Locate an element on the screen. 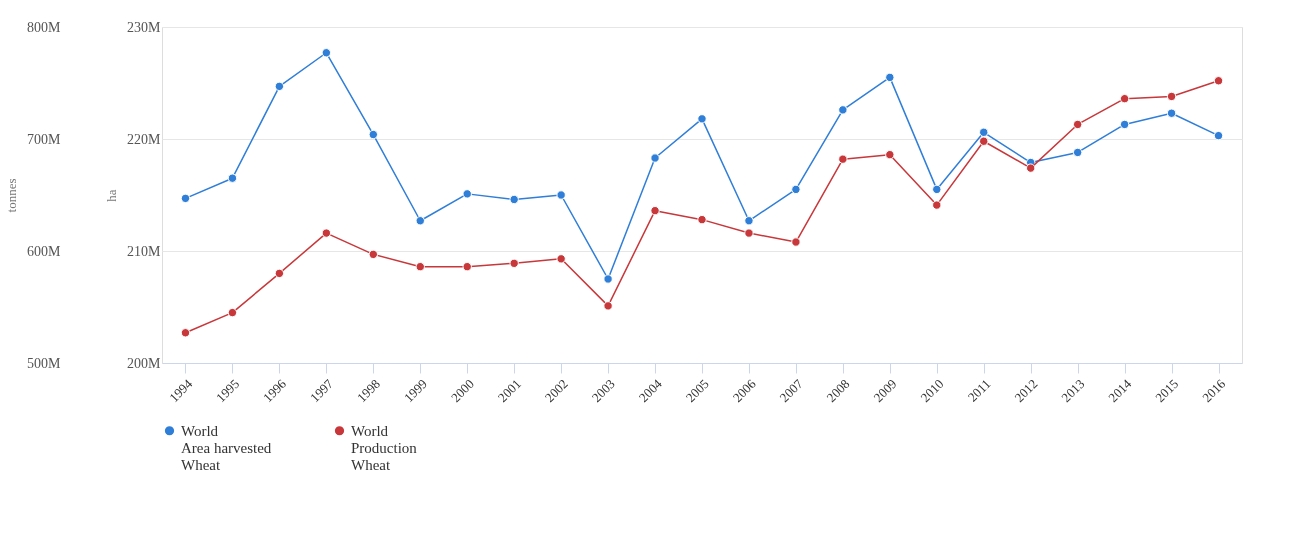 The image size is (1293, 558). y3-tick-label: 600M is located at coordinates (44, 251).